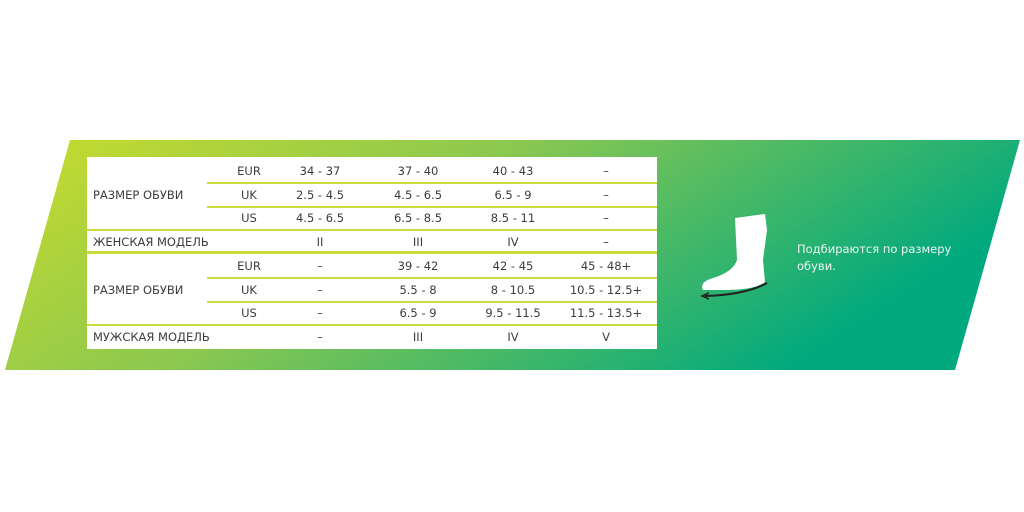  Describe the element at coordinates (151, 336) in the screenshot. I see `model-label: МУЖСКАЯ МОДЕЛЬ` at that location.